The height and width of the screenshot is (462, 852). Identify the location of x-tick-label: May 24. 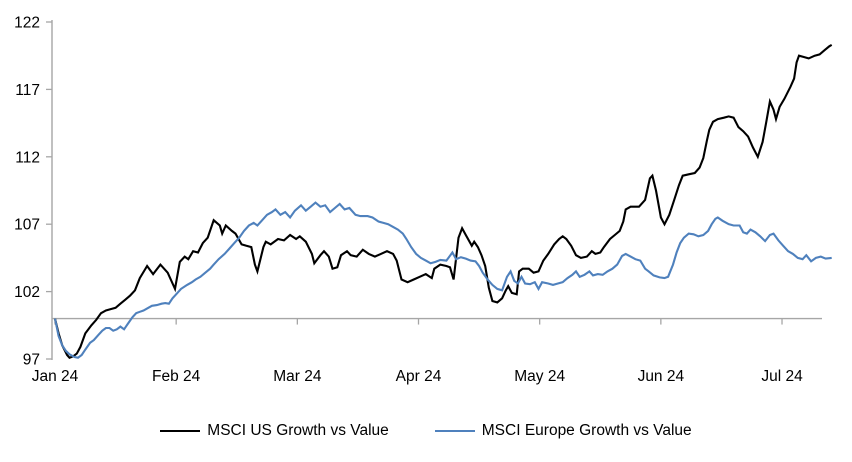
(539, 376).